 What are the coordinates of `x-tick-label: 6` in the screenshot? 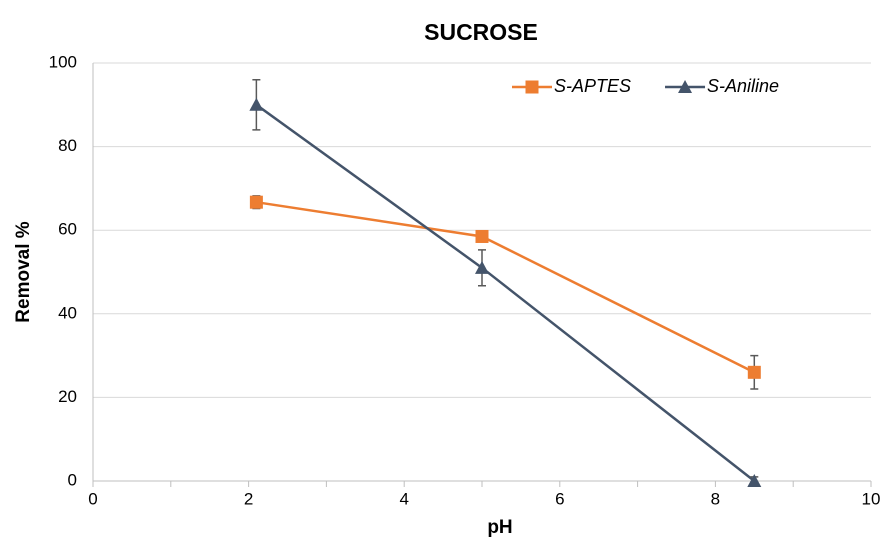 It's located at (559, 498).